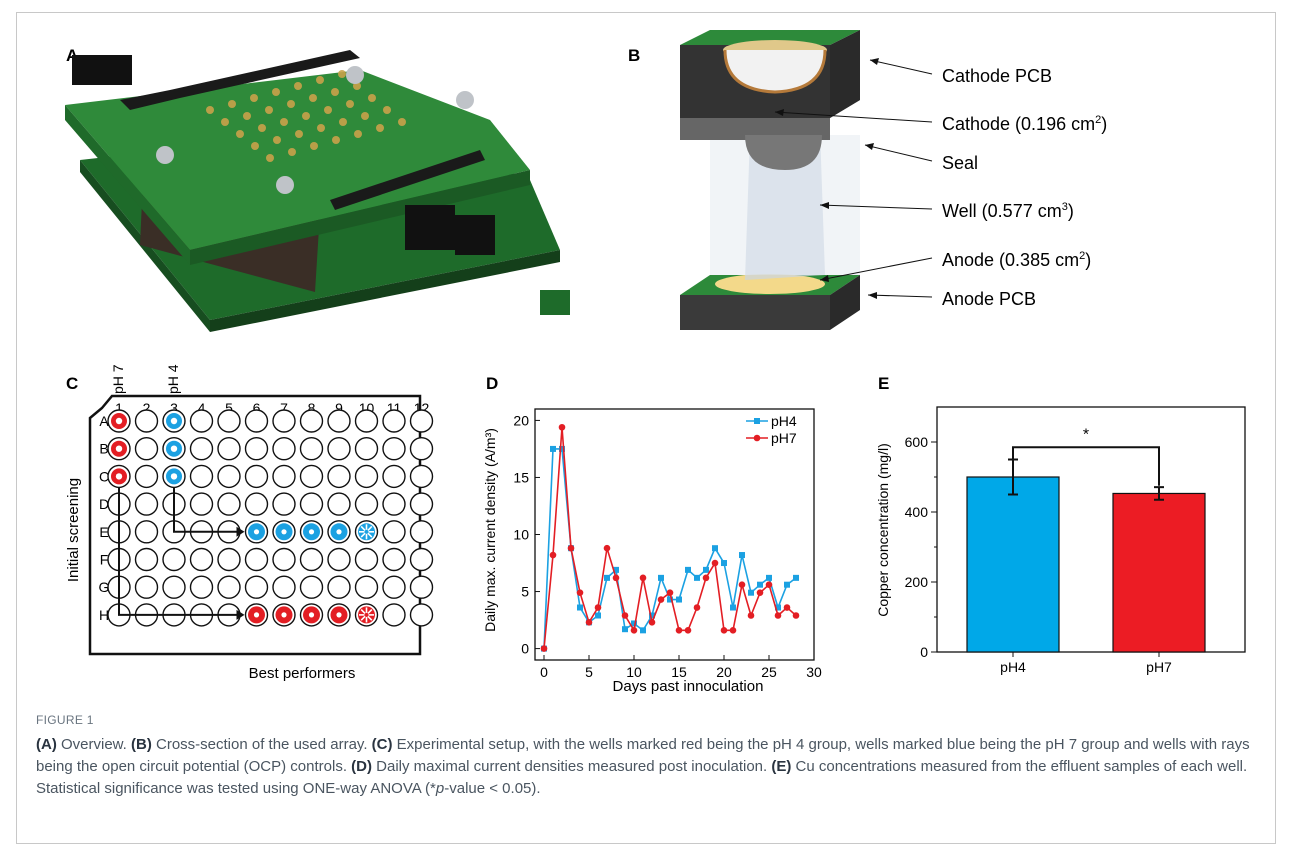 The width and height of the screenshot is (1292, 855). I want to click on plate-col-label: 7, so click(284, 408).